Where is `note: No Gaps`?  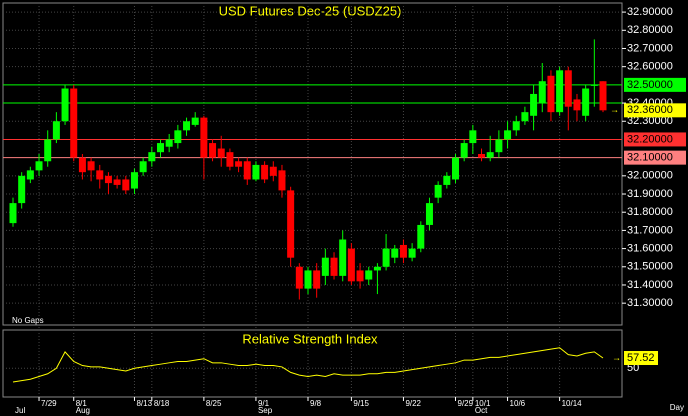 note: No Gaps is located at coordinates (28, 320).